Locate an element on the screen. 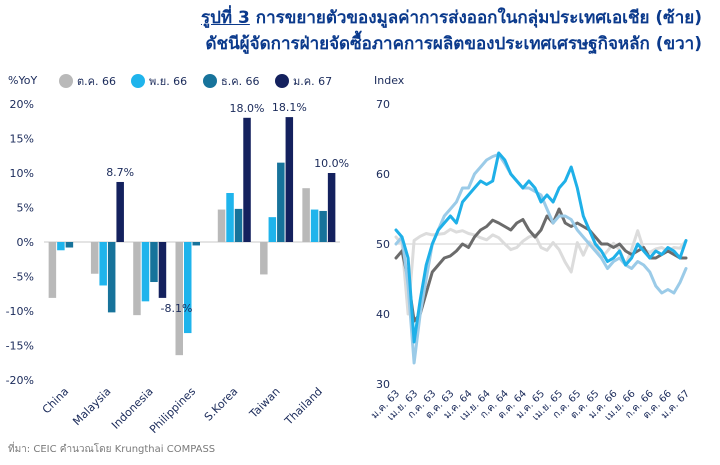  y-tick-label: 0% is located at coordinates (25, 242).